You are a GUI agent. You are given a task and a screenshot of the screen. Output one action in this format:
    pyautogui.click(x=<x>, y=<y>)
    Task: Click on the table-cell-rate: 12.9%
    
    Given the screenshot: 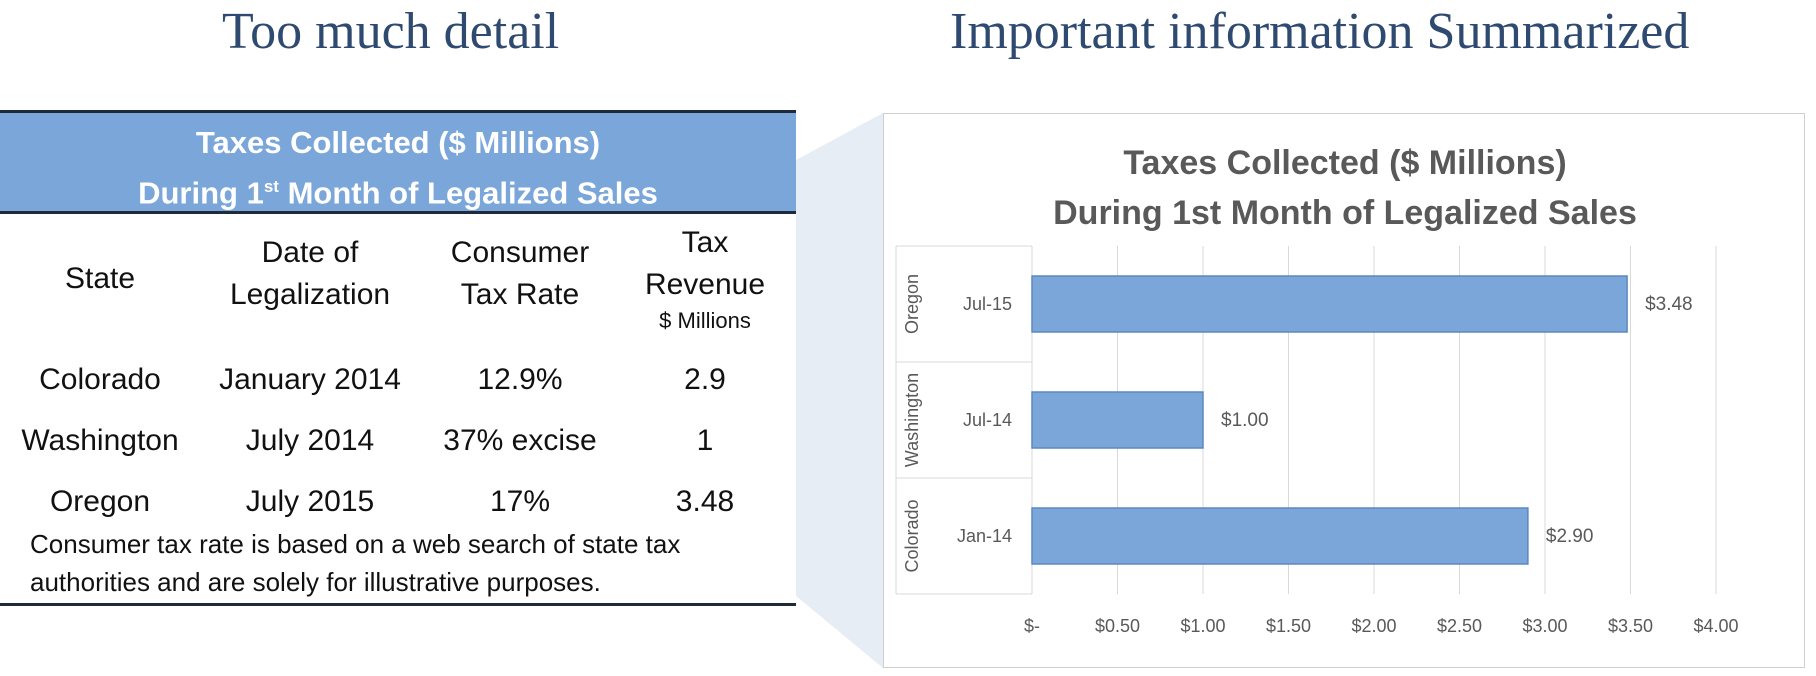 What is the action you would take?
    pyautogui.click(x=520, y=379)
    